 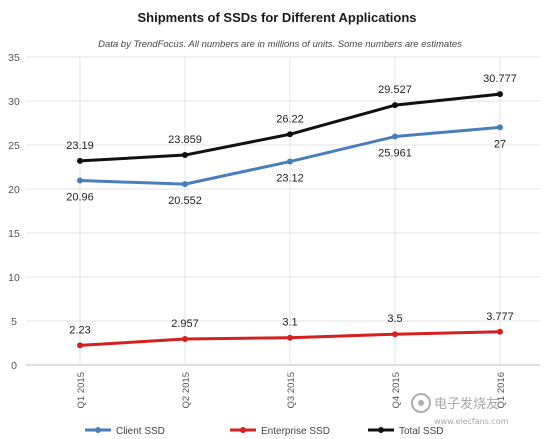 What do you see at coordinates (395, 90) in the screenshot?
I see `data-label: 29.527` at bounding box center [395, 90].